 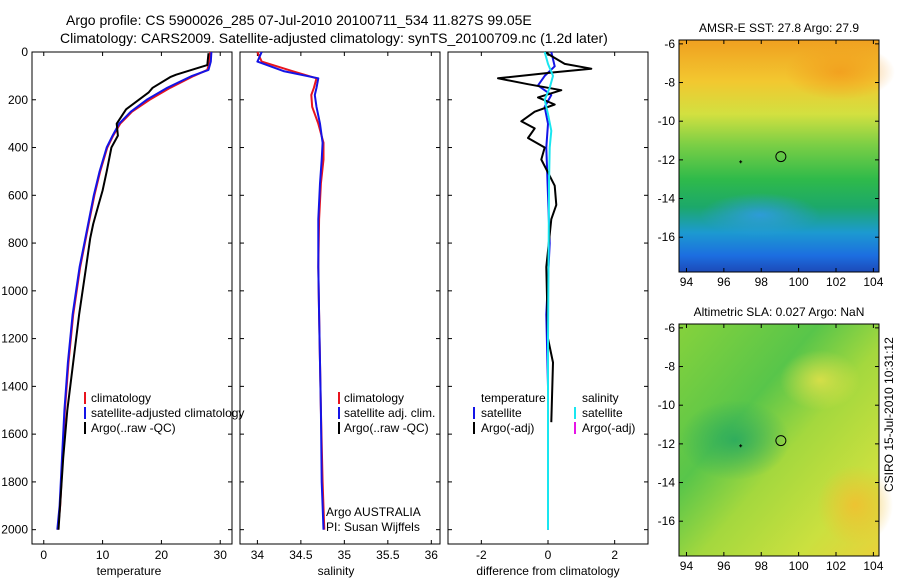 What do you see at coordinates (14, 530) in the screenshot?
I see `y-tick-label: 2000` at bounding box center [14, 530].